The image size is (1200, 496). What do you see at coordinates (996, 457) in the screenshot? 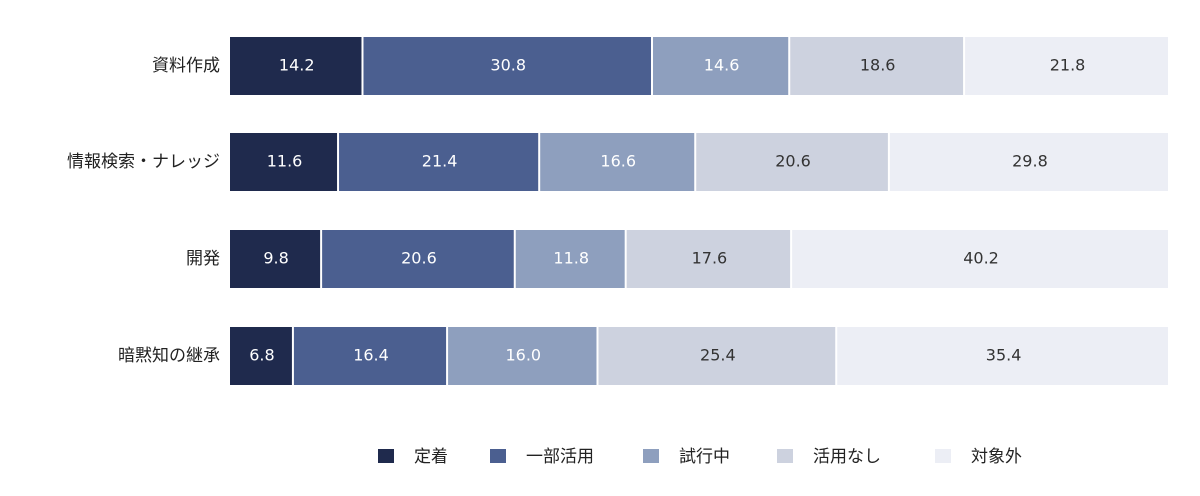
I see `legend-label: 対象外` at bounding box center [996, 457].